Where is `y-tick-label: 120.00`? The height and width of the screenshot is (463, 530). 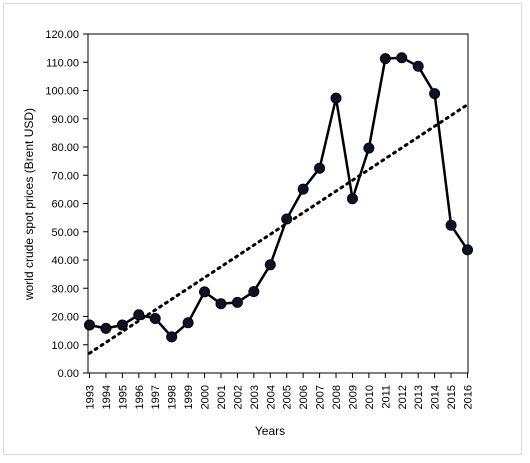
y-tick-label: 120.00 is located at coordinates (62, 35).